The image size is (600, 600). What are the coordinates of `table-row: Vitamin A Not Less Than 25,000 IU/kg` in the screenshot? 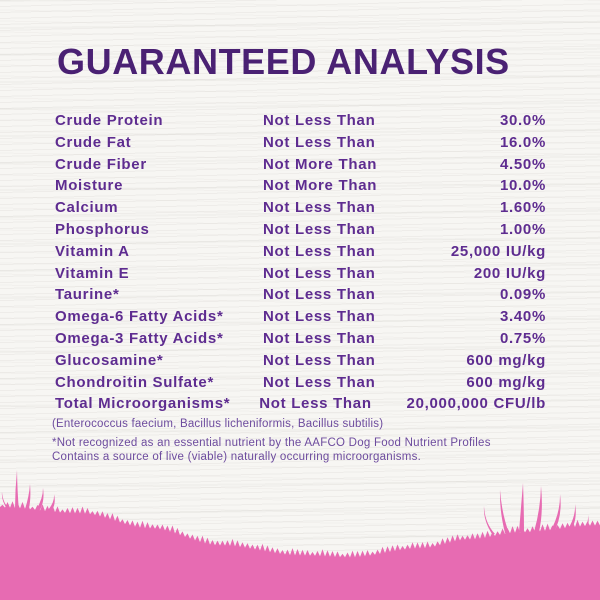 It's located at (300, 252).